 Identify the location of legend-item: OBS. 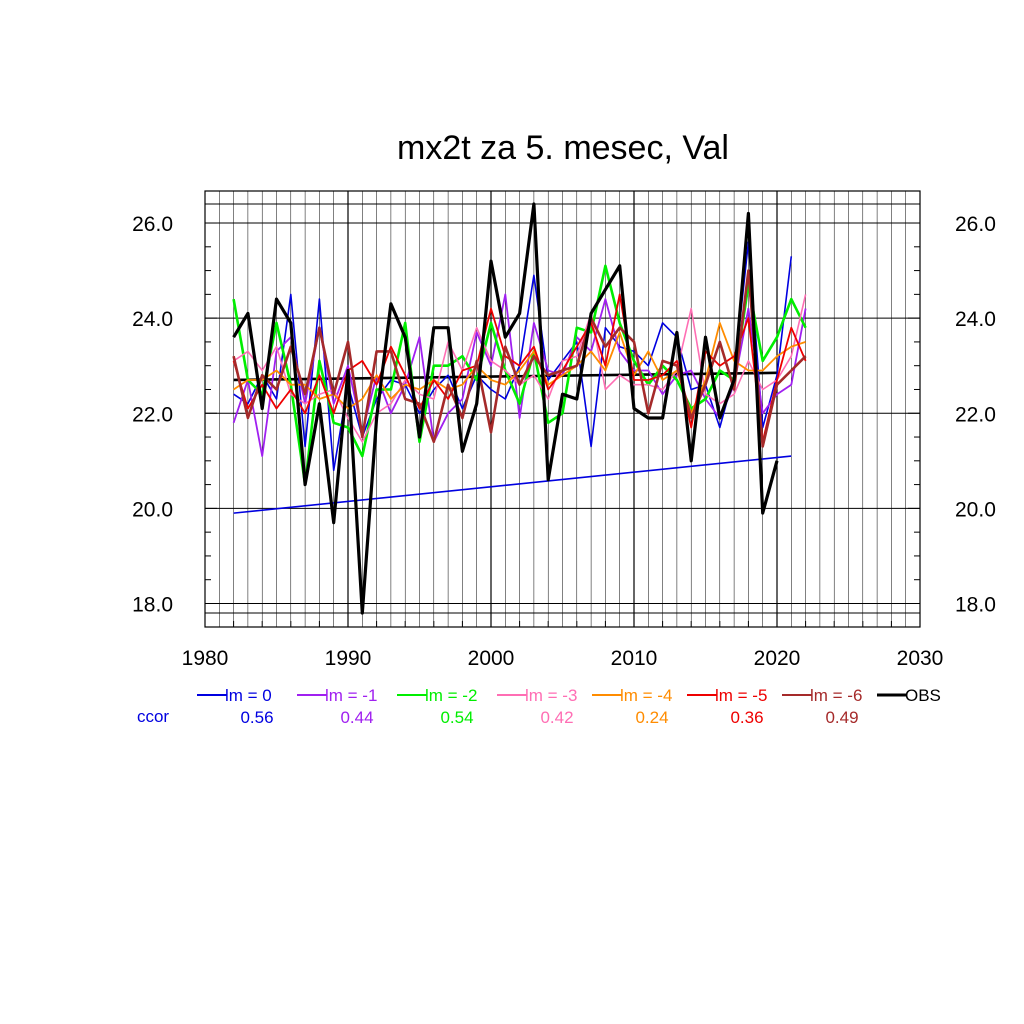
(909, 695).